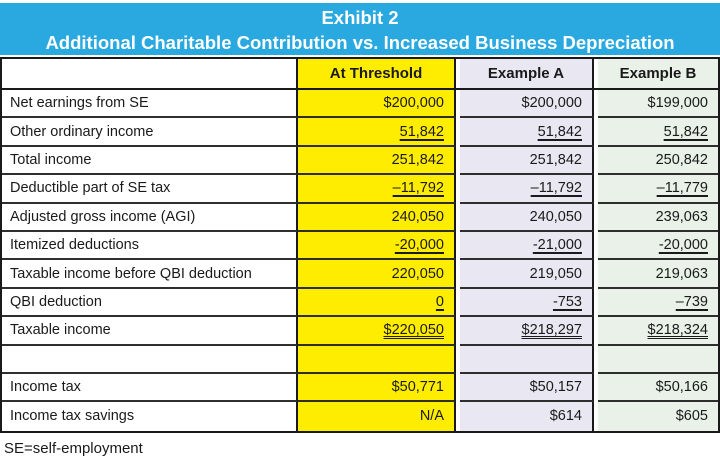 The width and height of the screenshot is (720, 459). What do you see at coordinates (377, 74) in the screenshot?
I see `header-at-threshold: At Threshold` at bounding box center [377, 74].